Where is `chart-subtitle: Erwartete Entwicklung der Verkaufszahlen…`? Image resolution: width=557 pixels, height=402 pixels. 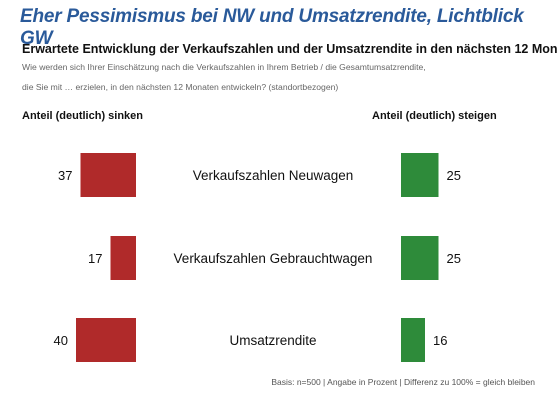
chart-subtitle: Erwartete Entwicklung der Verkaufszahlen… is located at coordinates (289, 49).